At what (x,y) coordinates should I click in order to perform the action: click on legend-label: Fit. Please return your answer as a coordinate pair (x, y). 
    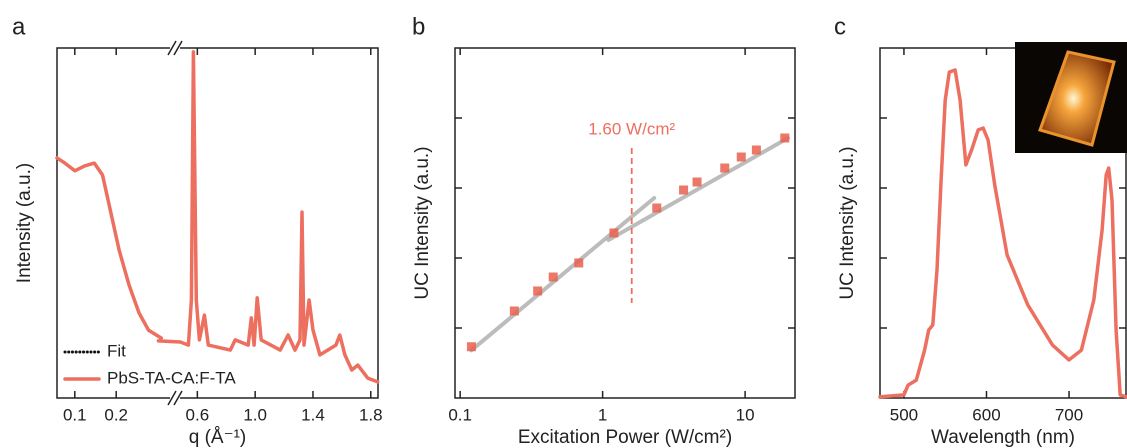
    Looking at the image, I should click on (116, 350).